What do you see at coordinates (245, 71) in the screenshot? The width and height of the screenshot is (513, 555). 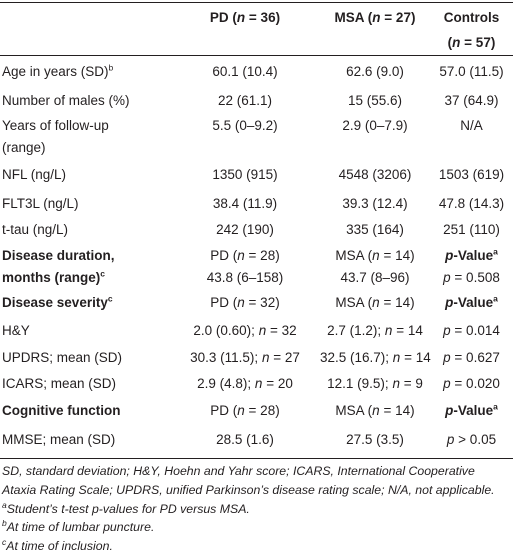 I see `table-cell: 60.1 (10.4)` at bounding box center [245, 71].